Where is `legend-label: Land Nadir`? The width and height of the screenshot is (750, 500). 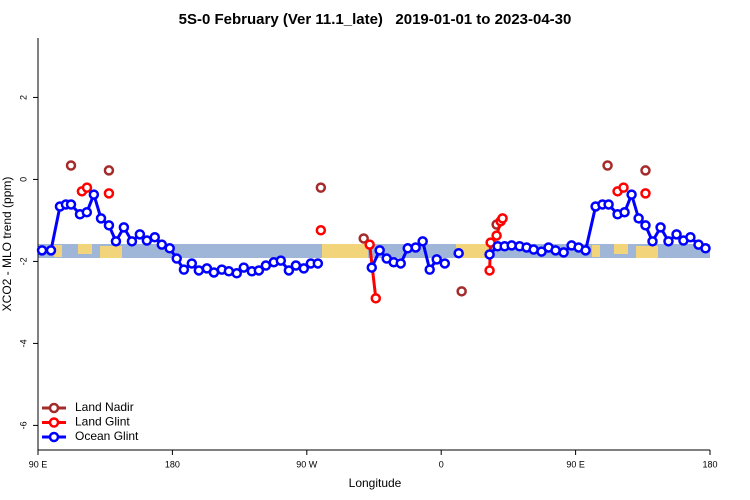 legend-label: Land Nadir is located at coordinates (104, 407).